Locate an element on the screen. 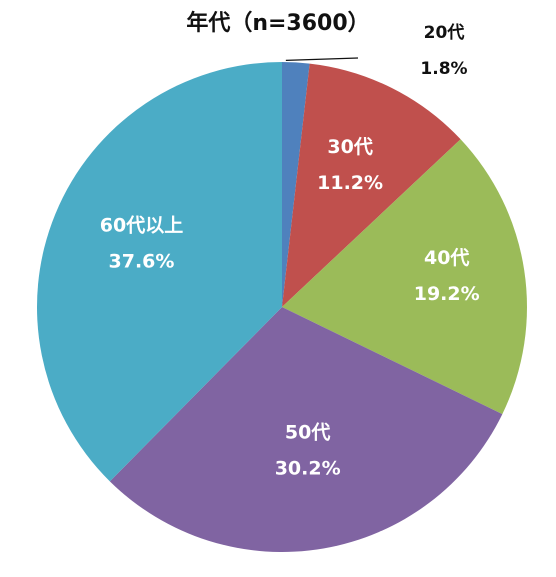  slice-category-label: 60代以上 is located at coordinates (141, 225).